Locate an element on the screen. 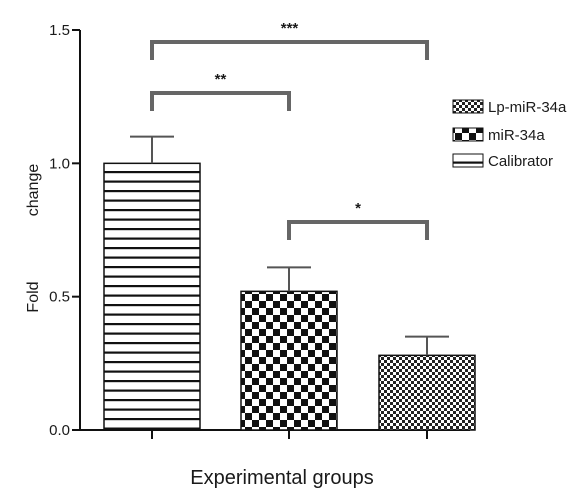 The width and height of the screenshot is (576, 493). legend-swatch-mir-34a is located at coordinates (468, 134).